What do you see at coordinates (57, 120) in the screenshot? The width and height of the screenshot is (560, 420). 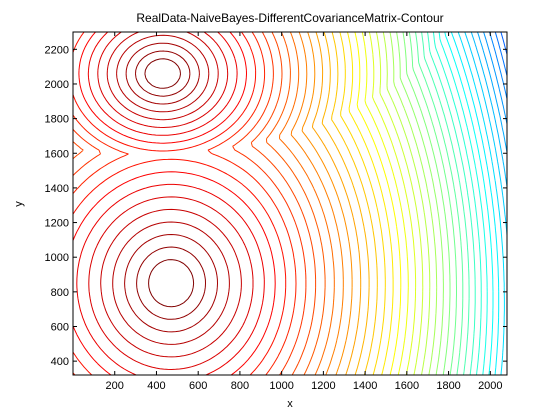 I see `y-tick-label: 1800` at bounding box center [57, 120].